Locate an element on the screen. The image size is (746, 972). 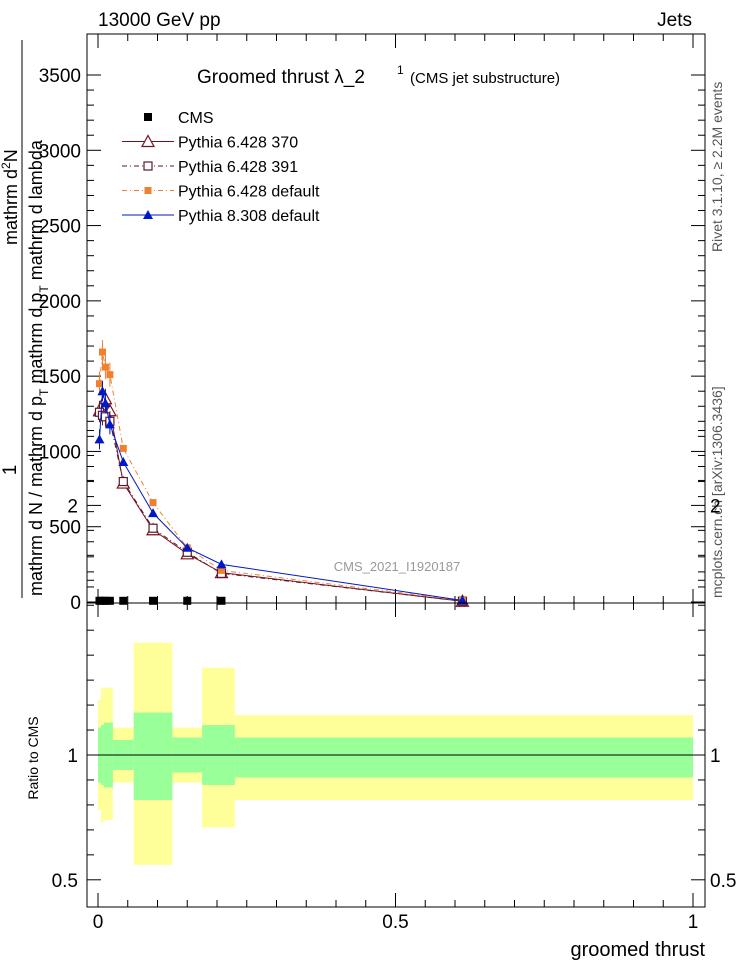
header-left: 13000 GeV pp is located at coordinates (159, 20).